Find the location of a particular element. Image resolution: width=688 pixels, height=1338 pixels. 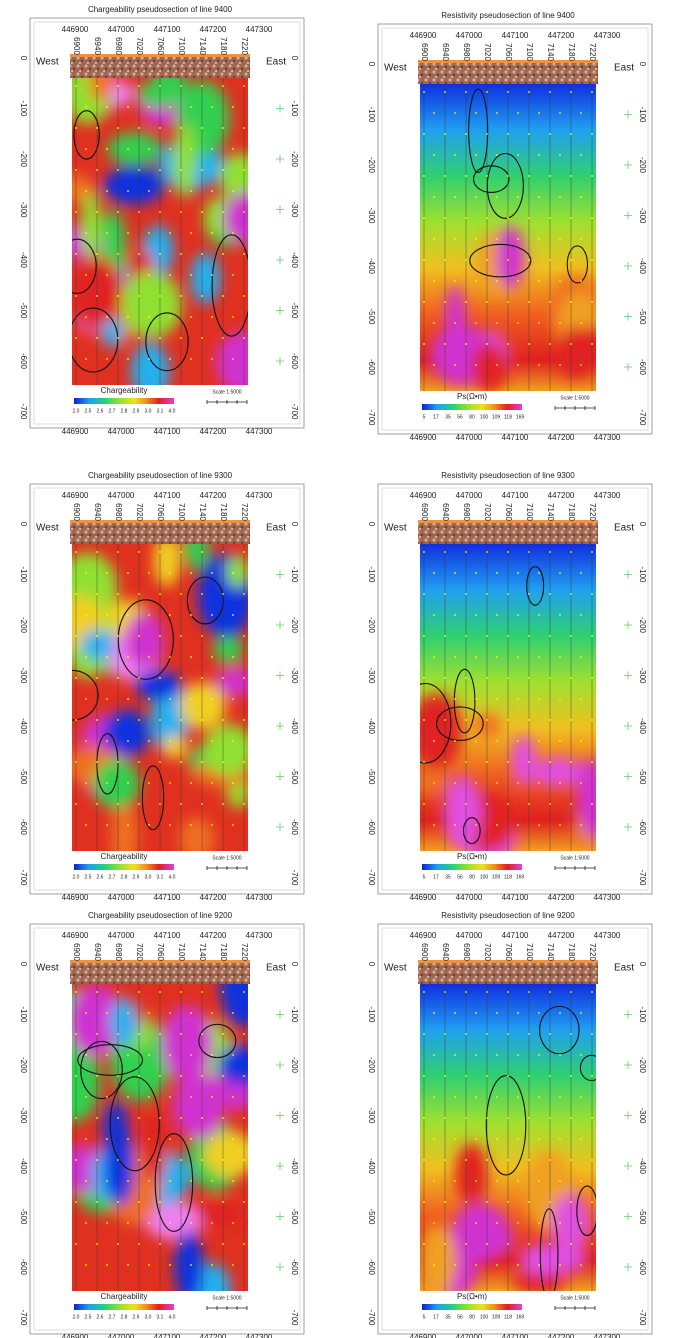

panel-frame is located at coordinates (167, 1129).